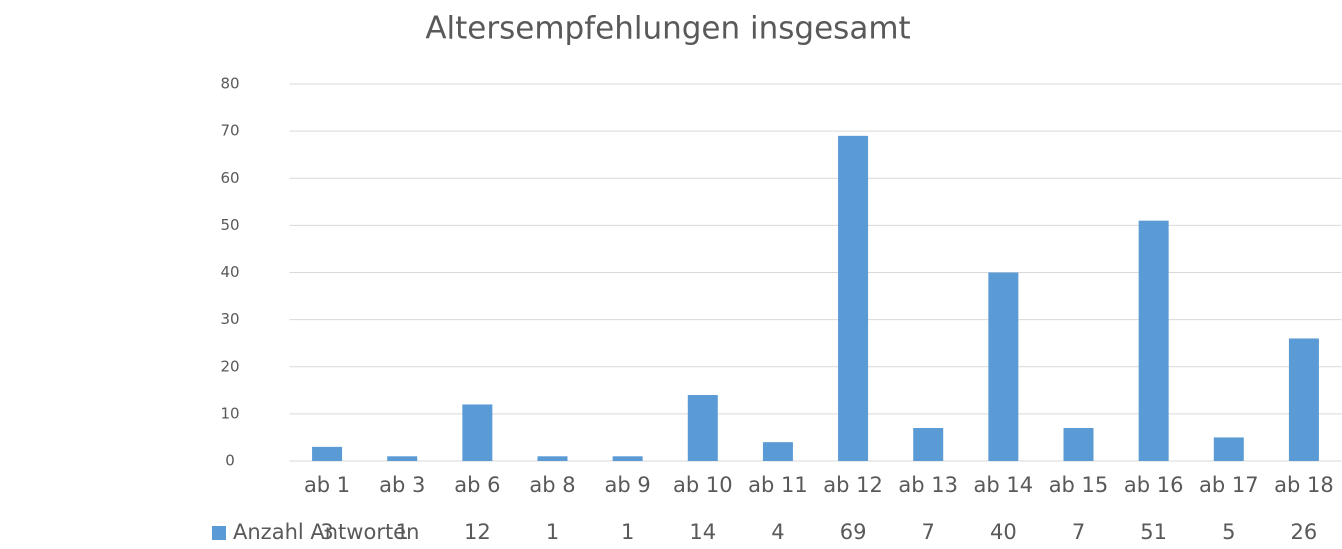 The image size is (1342, 549). Describe the element at coordinates (230, 461) in the screenshot. I see `y-tick-label: 0` at that location.